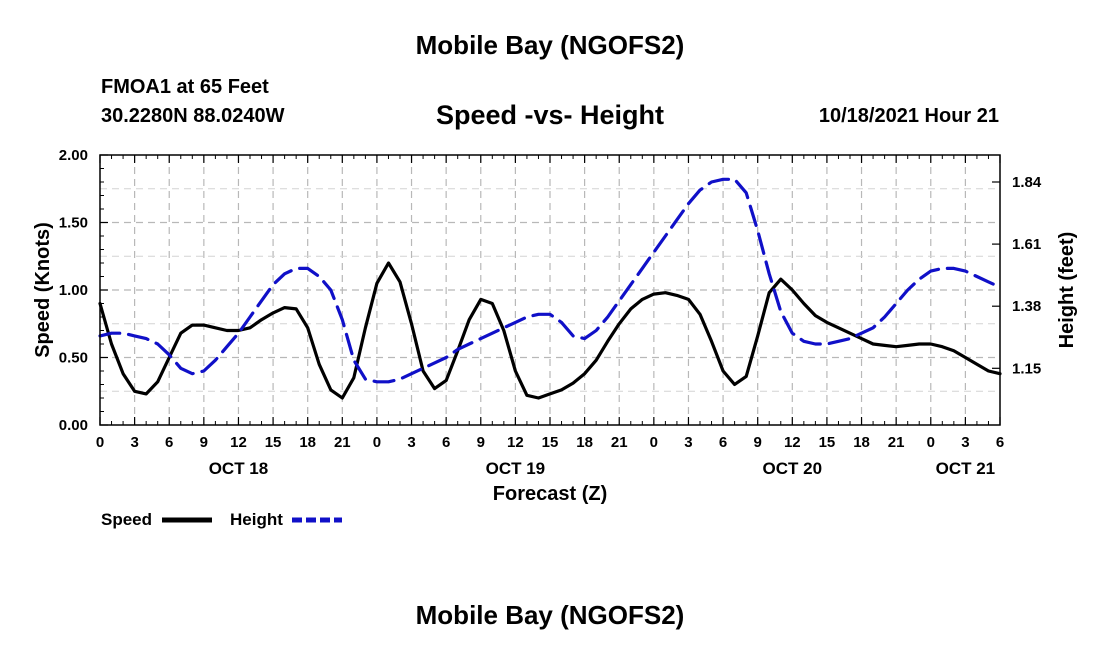 Image resolution: width=1100 pixels, height=650 pixels. What do you see at coordinates (550, 494) in the screenshot?
I see `x-axis-title: Forecast (Z)` at bounding box center [550, 494].